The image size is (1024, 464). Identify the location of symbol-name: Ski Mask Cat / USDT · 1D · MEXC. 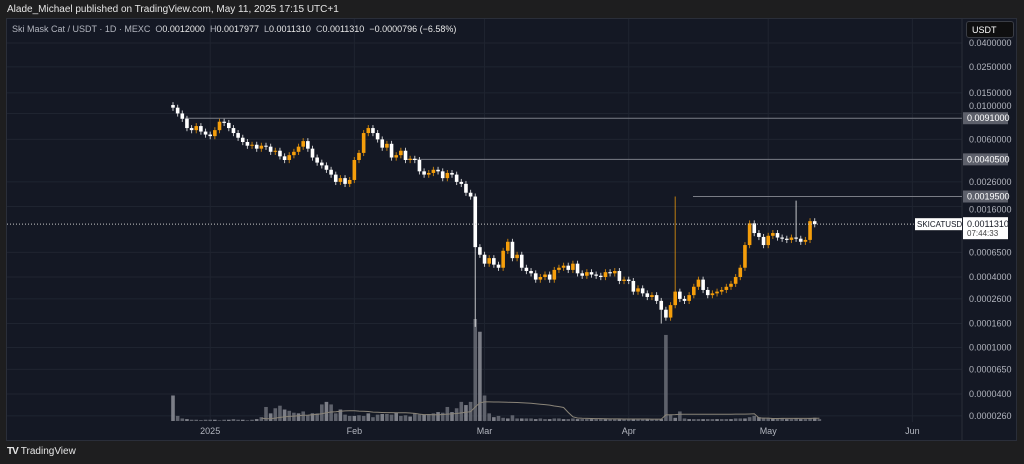
(81, 29).